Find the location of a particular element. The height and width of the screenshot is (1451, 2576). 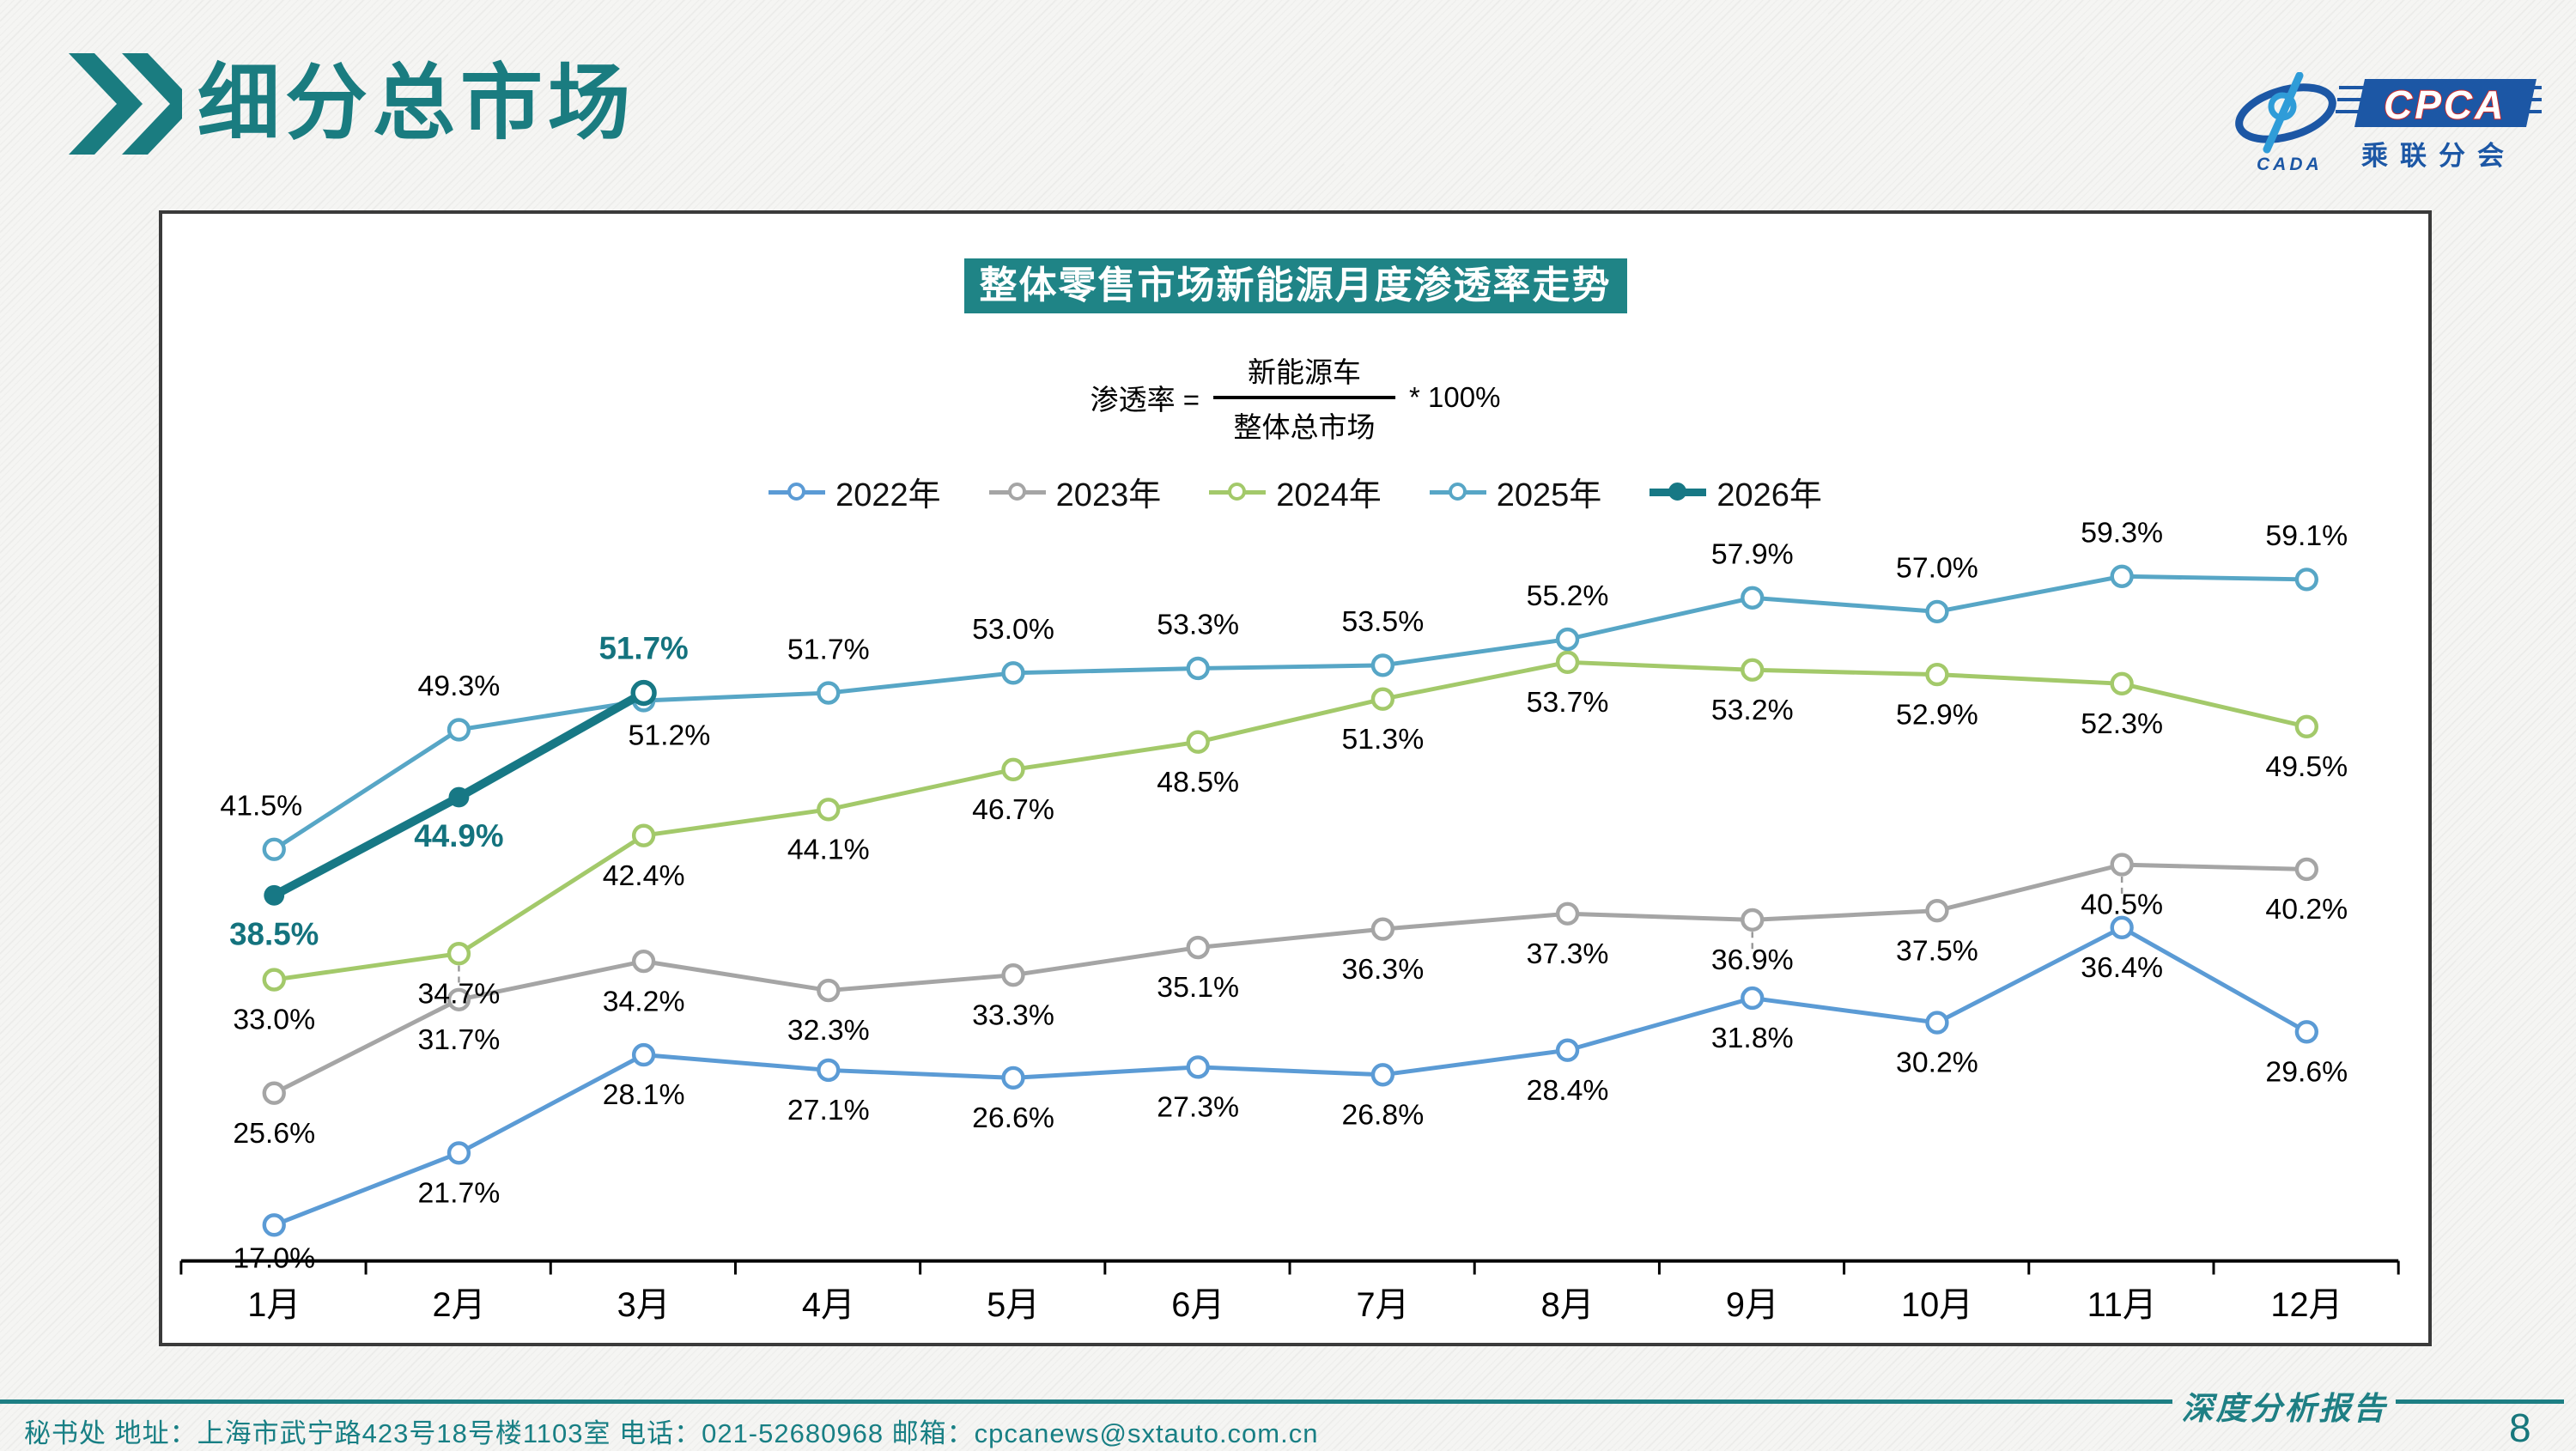

data-label-2025年: 59.1% is located at coordinates (2306, 536).